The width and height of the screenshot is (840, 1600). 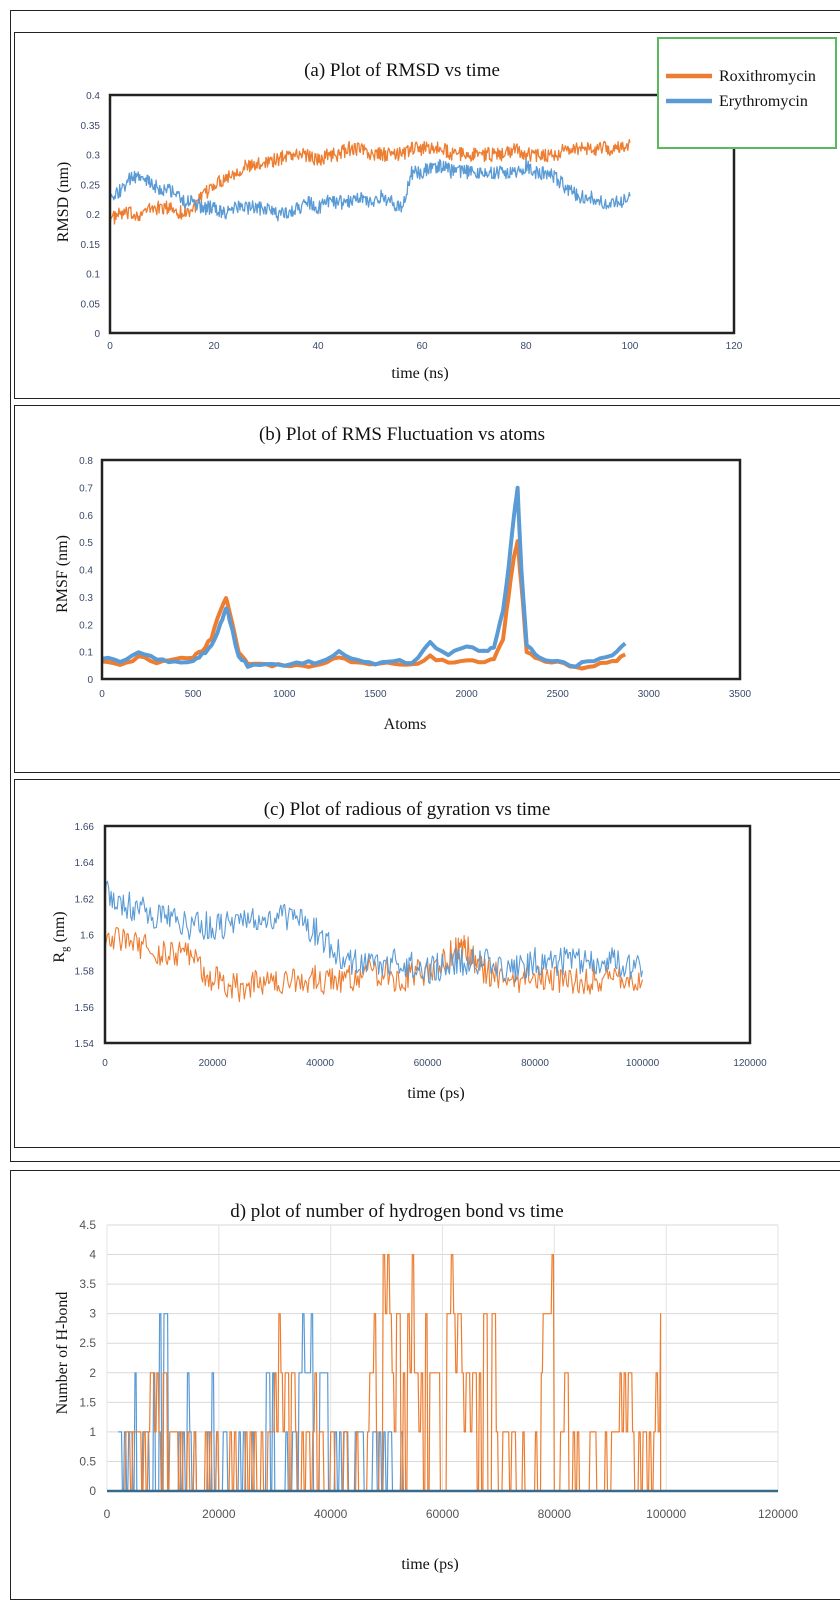 I want to click on legend-box, so click(x=747, y=93).